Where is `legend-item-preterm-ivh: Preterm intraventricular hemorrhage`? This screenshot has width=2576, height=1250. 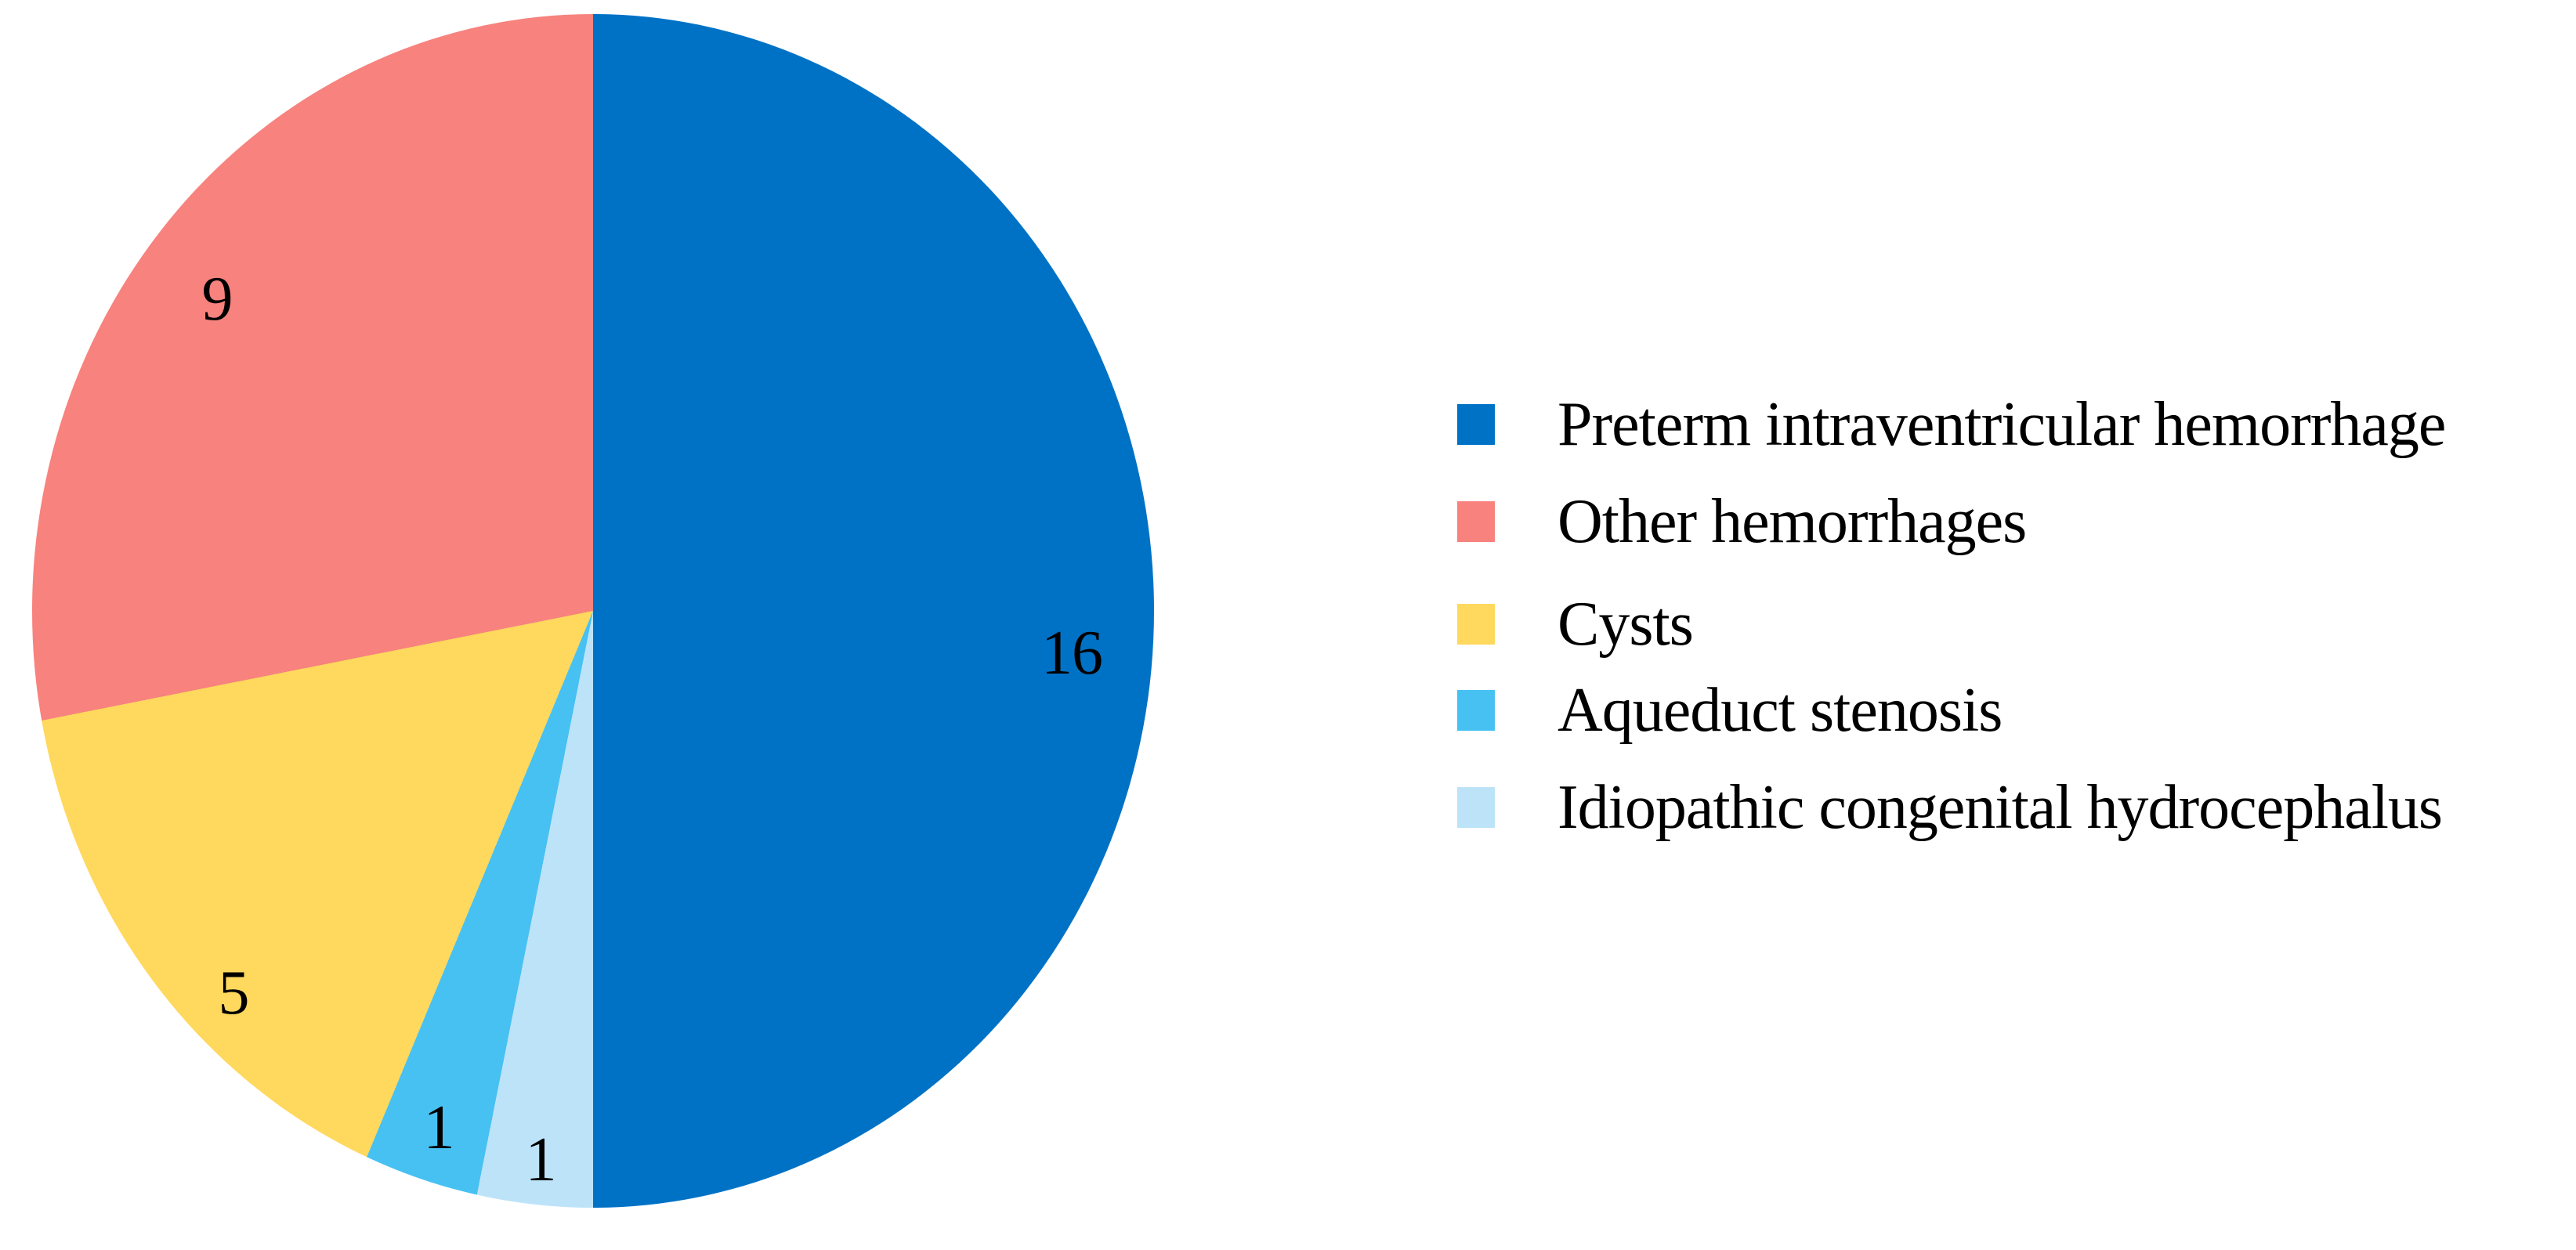
legend-item-preterm-ivh: Preterm intraventricular hemorrhage is located at coordinates (1952, 424).